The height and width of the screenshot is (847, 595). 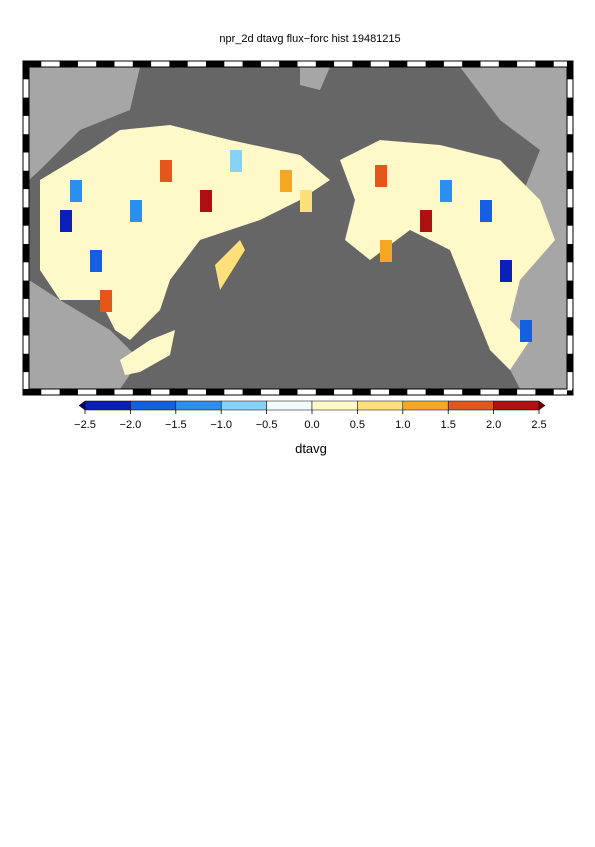 I want to click on colorbar-tick-label: −2.5, so click(x=85, y=425).